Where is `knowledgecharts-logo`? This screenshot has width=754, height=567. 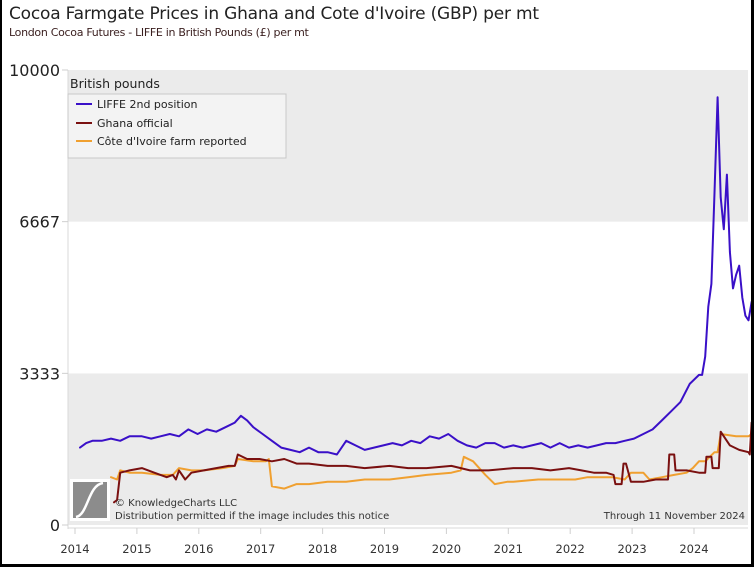
knowledgecharts-logo is located at coordinates (90, 500).